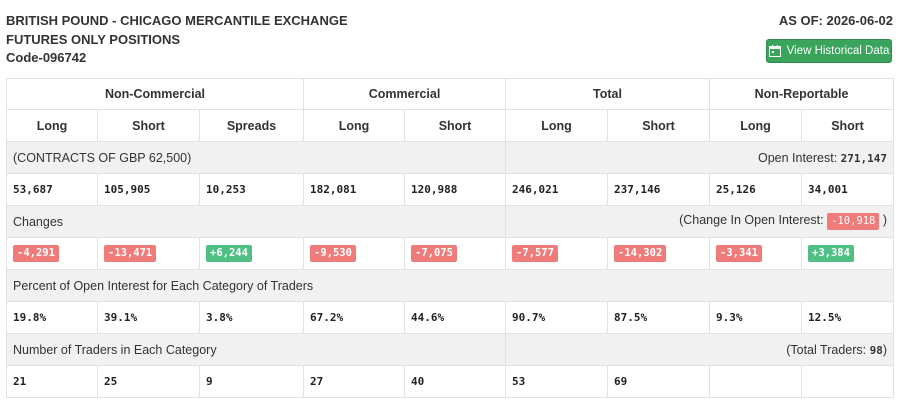 Image resolution: width=900 pixels, height=416 pixels. What do you see at coordinates (256, 221) in the screenshot?
I see `changes-label: Changes` at bounding box center [256, 221].